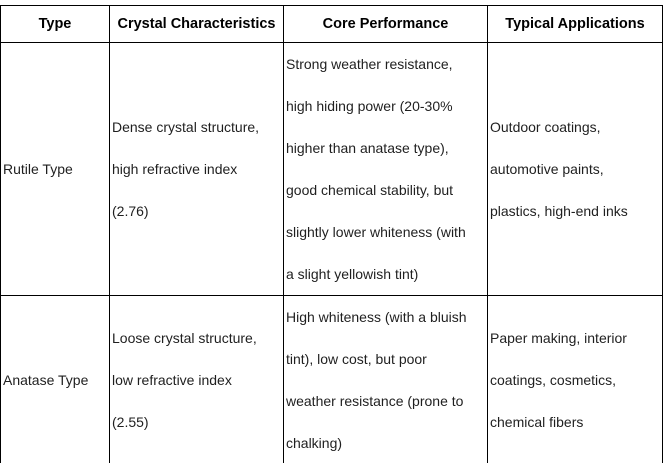  What do you see at coordinates (55, 169) in the screenshot?
I see `cell-rutile-type: Rutile Type` at bounding box center [55, 169].